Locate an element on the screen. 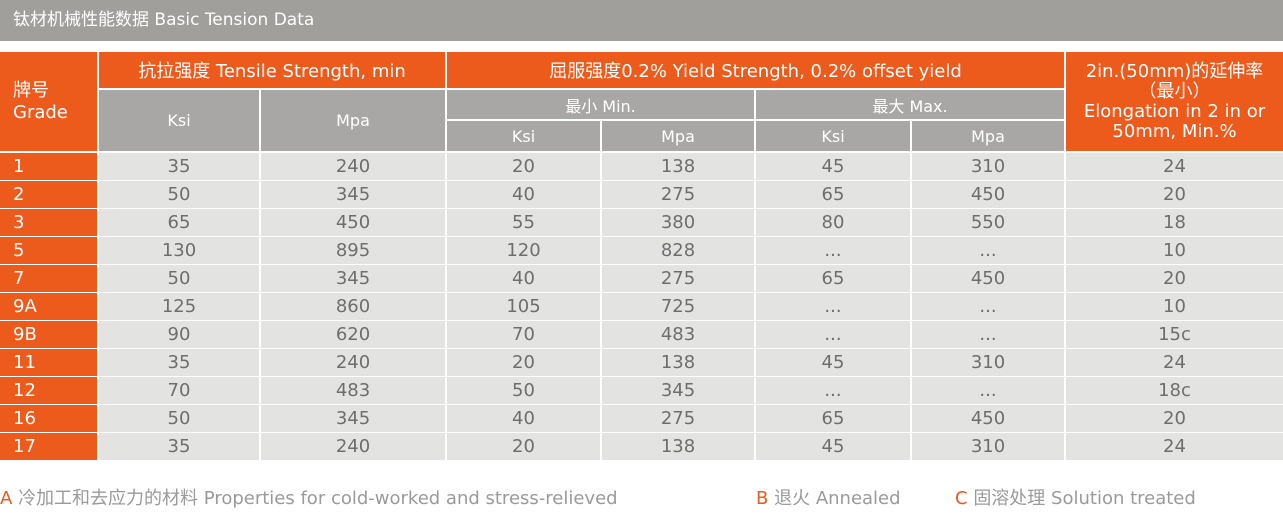  value-cell: 380 is located at coordinates (678, 222).